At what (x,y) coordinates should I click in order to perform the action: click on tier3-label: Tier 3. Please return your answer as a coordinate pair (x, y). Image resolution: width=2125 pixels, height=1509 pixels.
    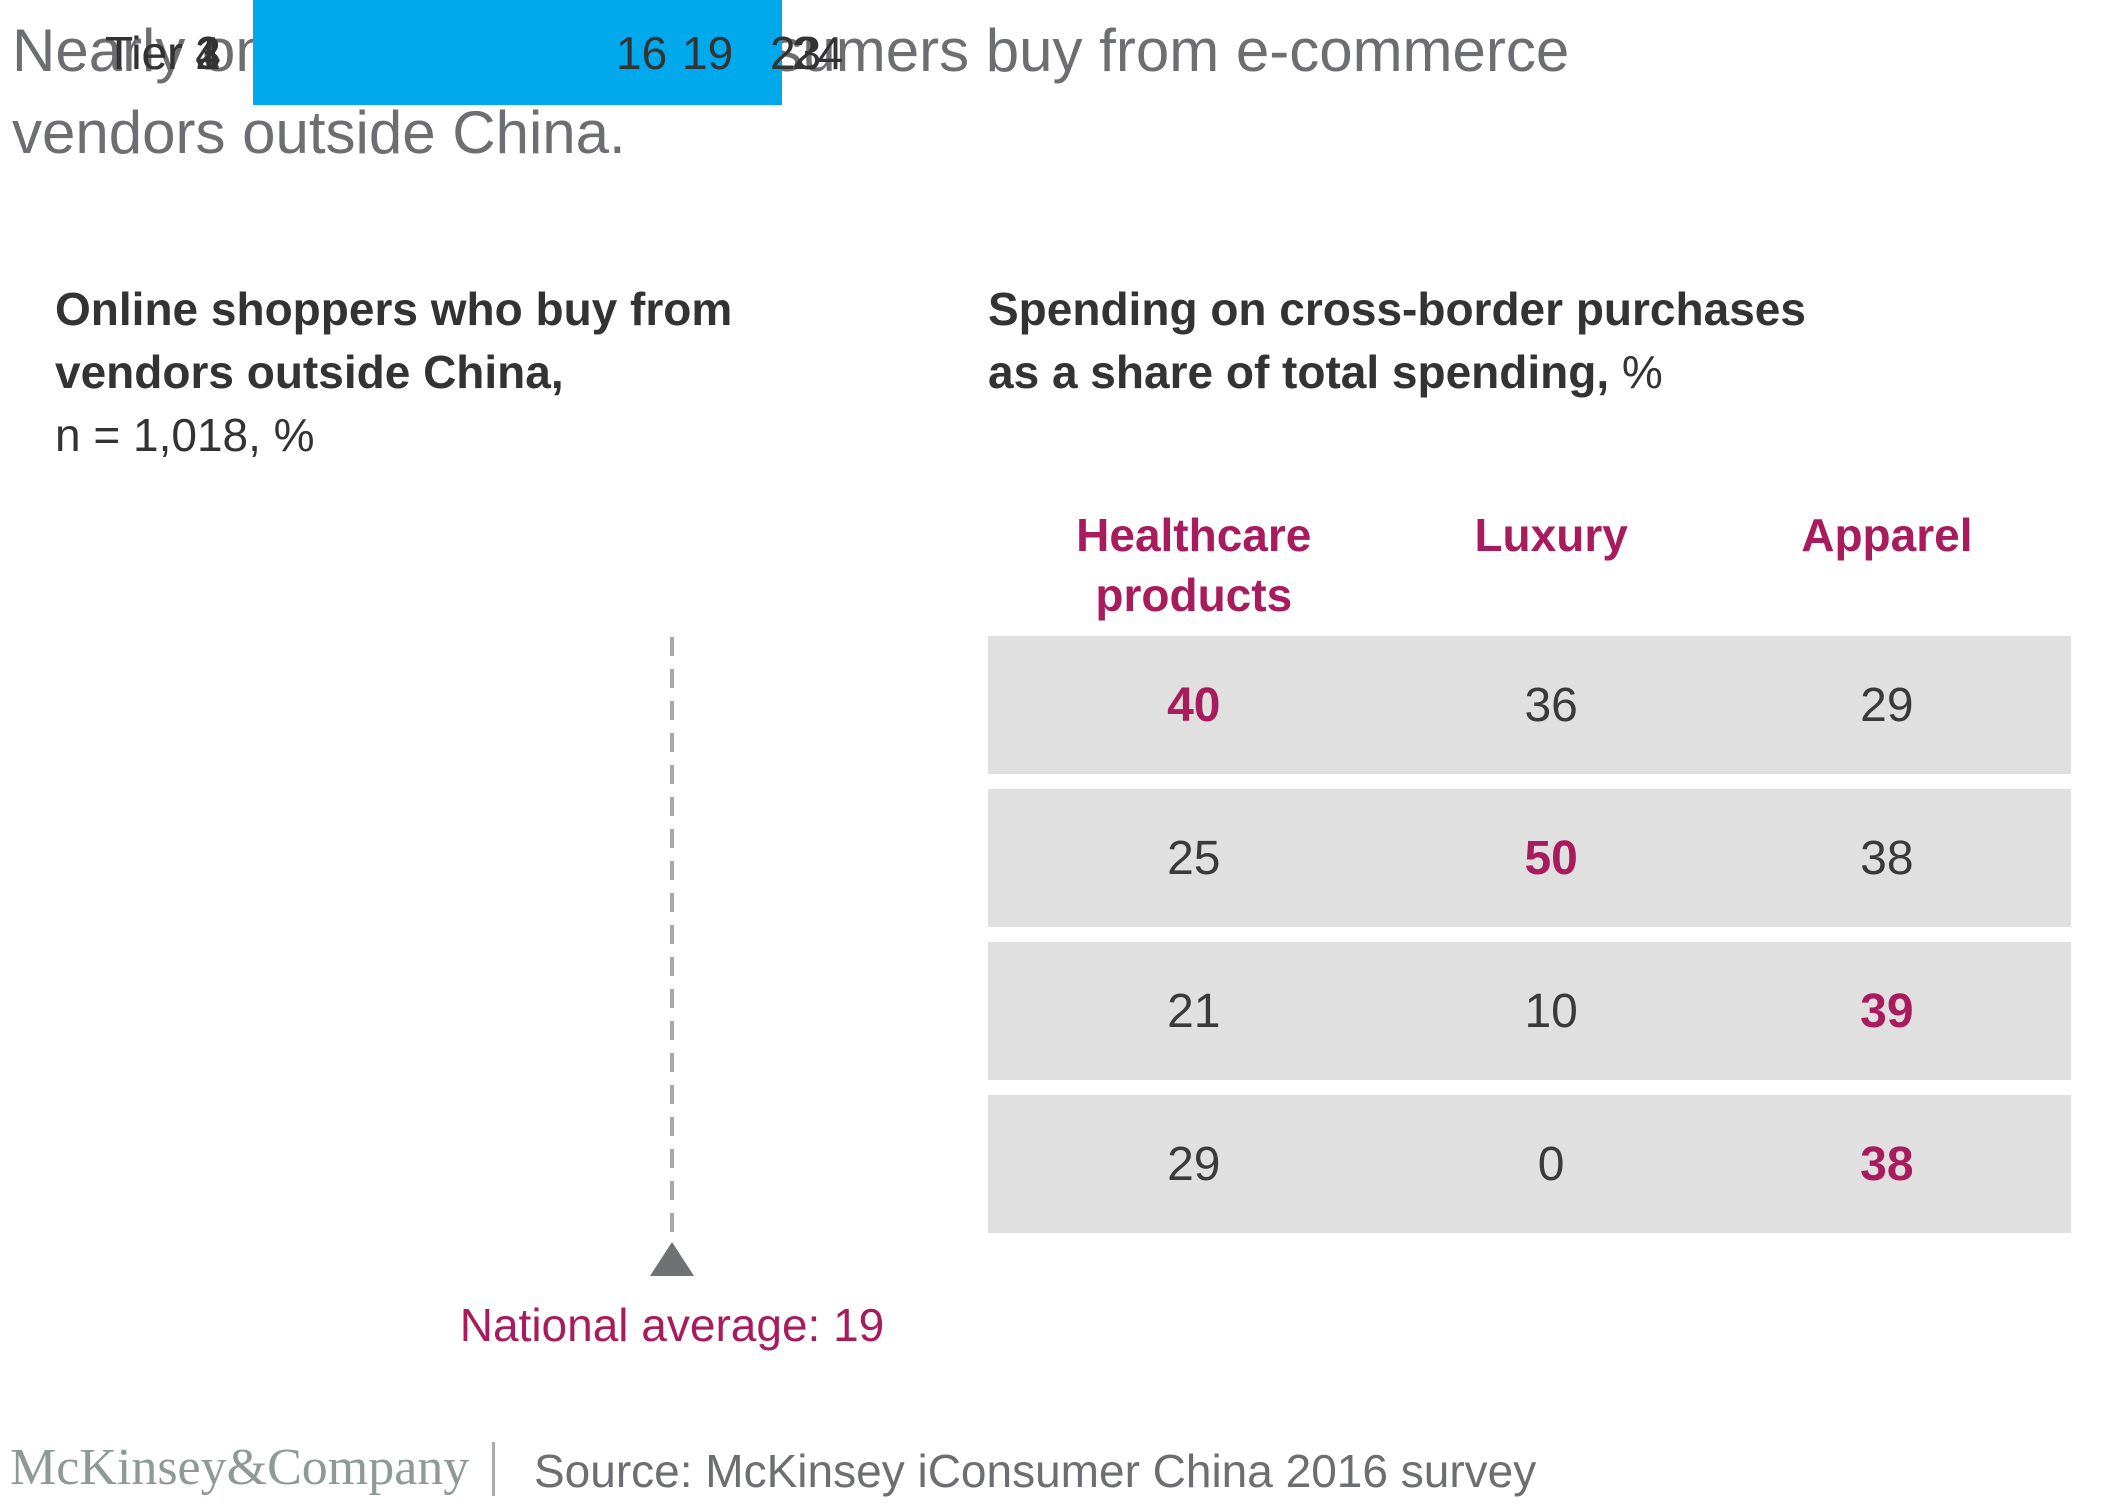
    Looking at the image, I should click on (163, 52).